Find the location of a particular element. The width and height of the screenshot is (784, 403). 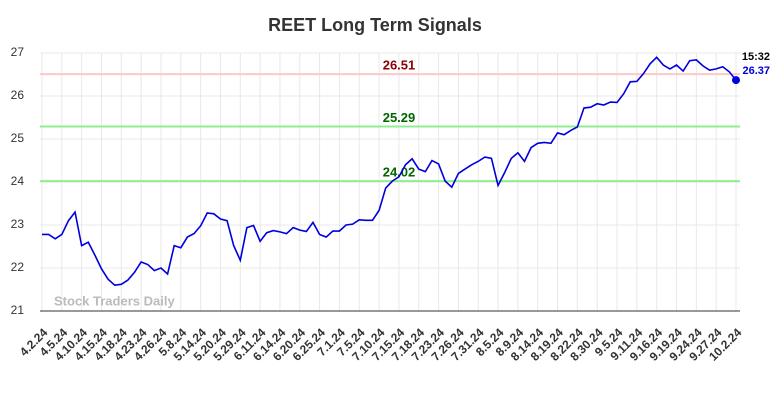

last-value: 26.37 is located at coordinates (756, 71).